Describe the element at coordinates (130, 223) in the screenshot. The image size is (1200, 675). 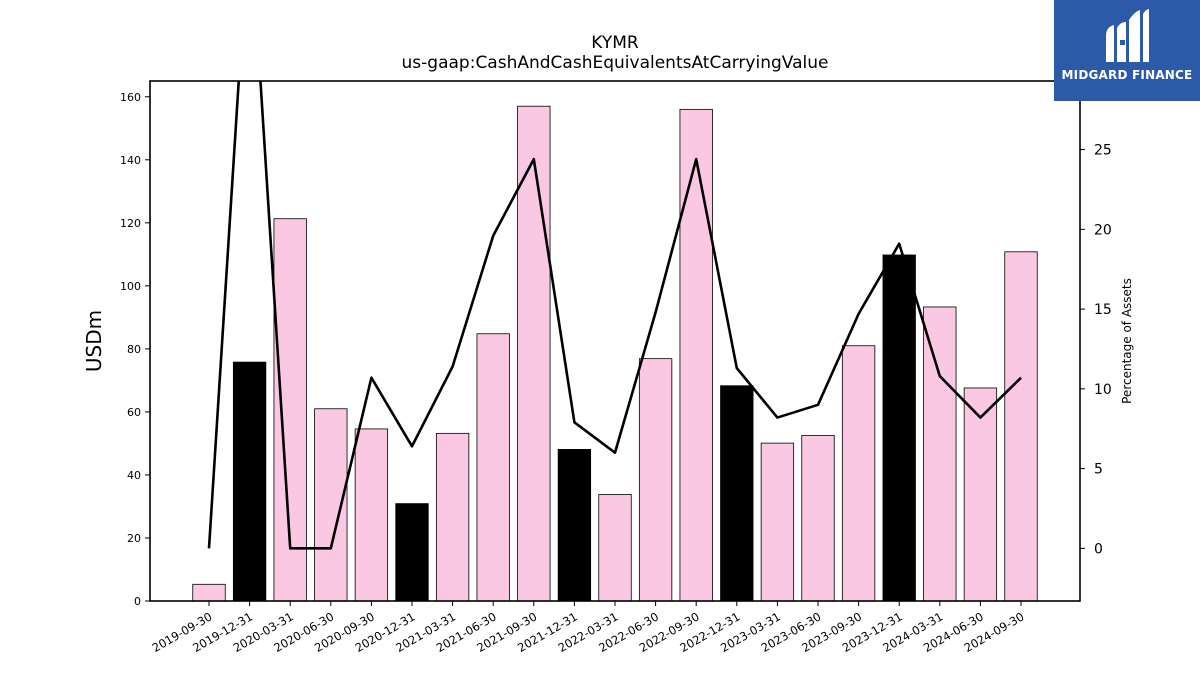
I see `y-tick-label-120: 120` at that location.